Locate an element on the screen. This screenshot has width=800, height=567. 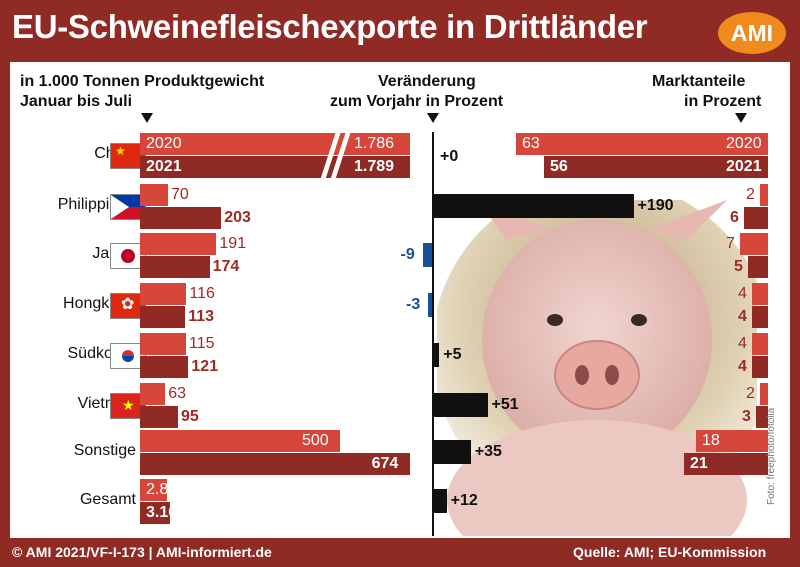
value-2020: 115 is located at coordinates (202, 343).